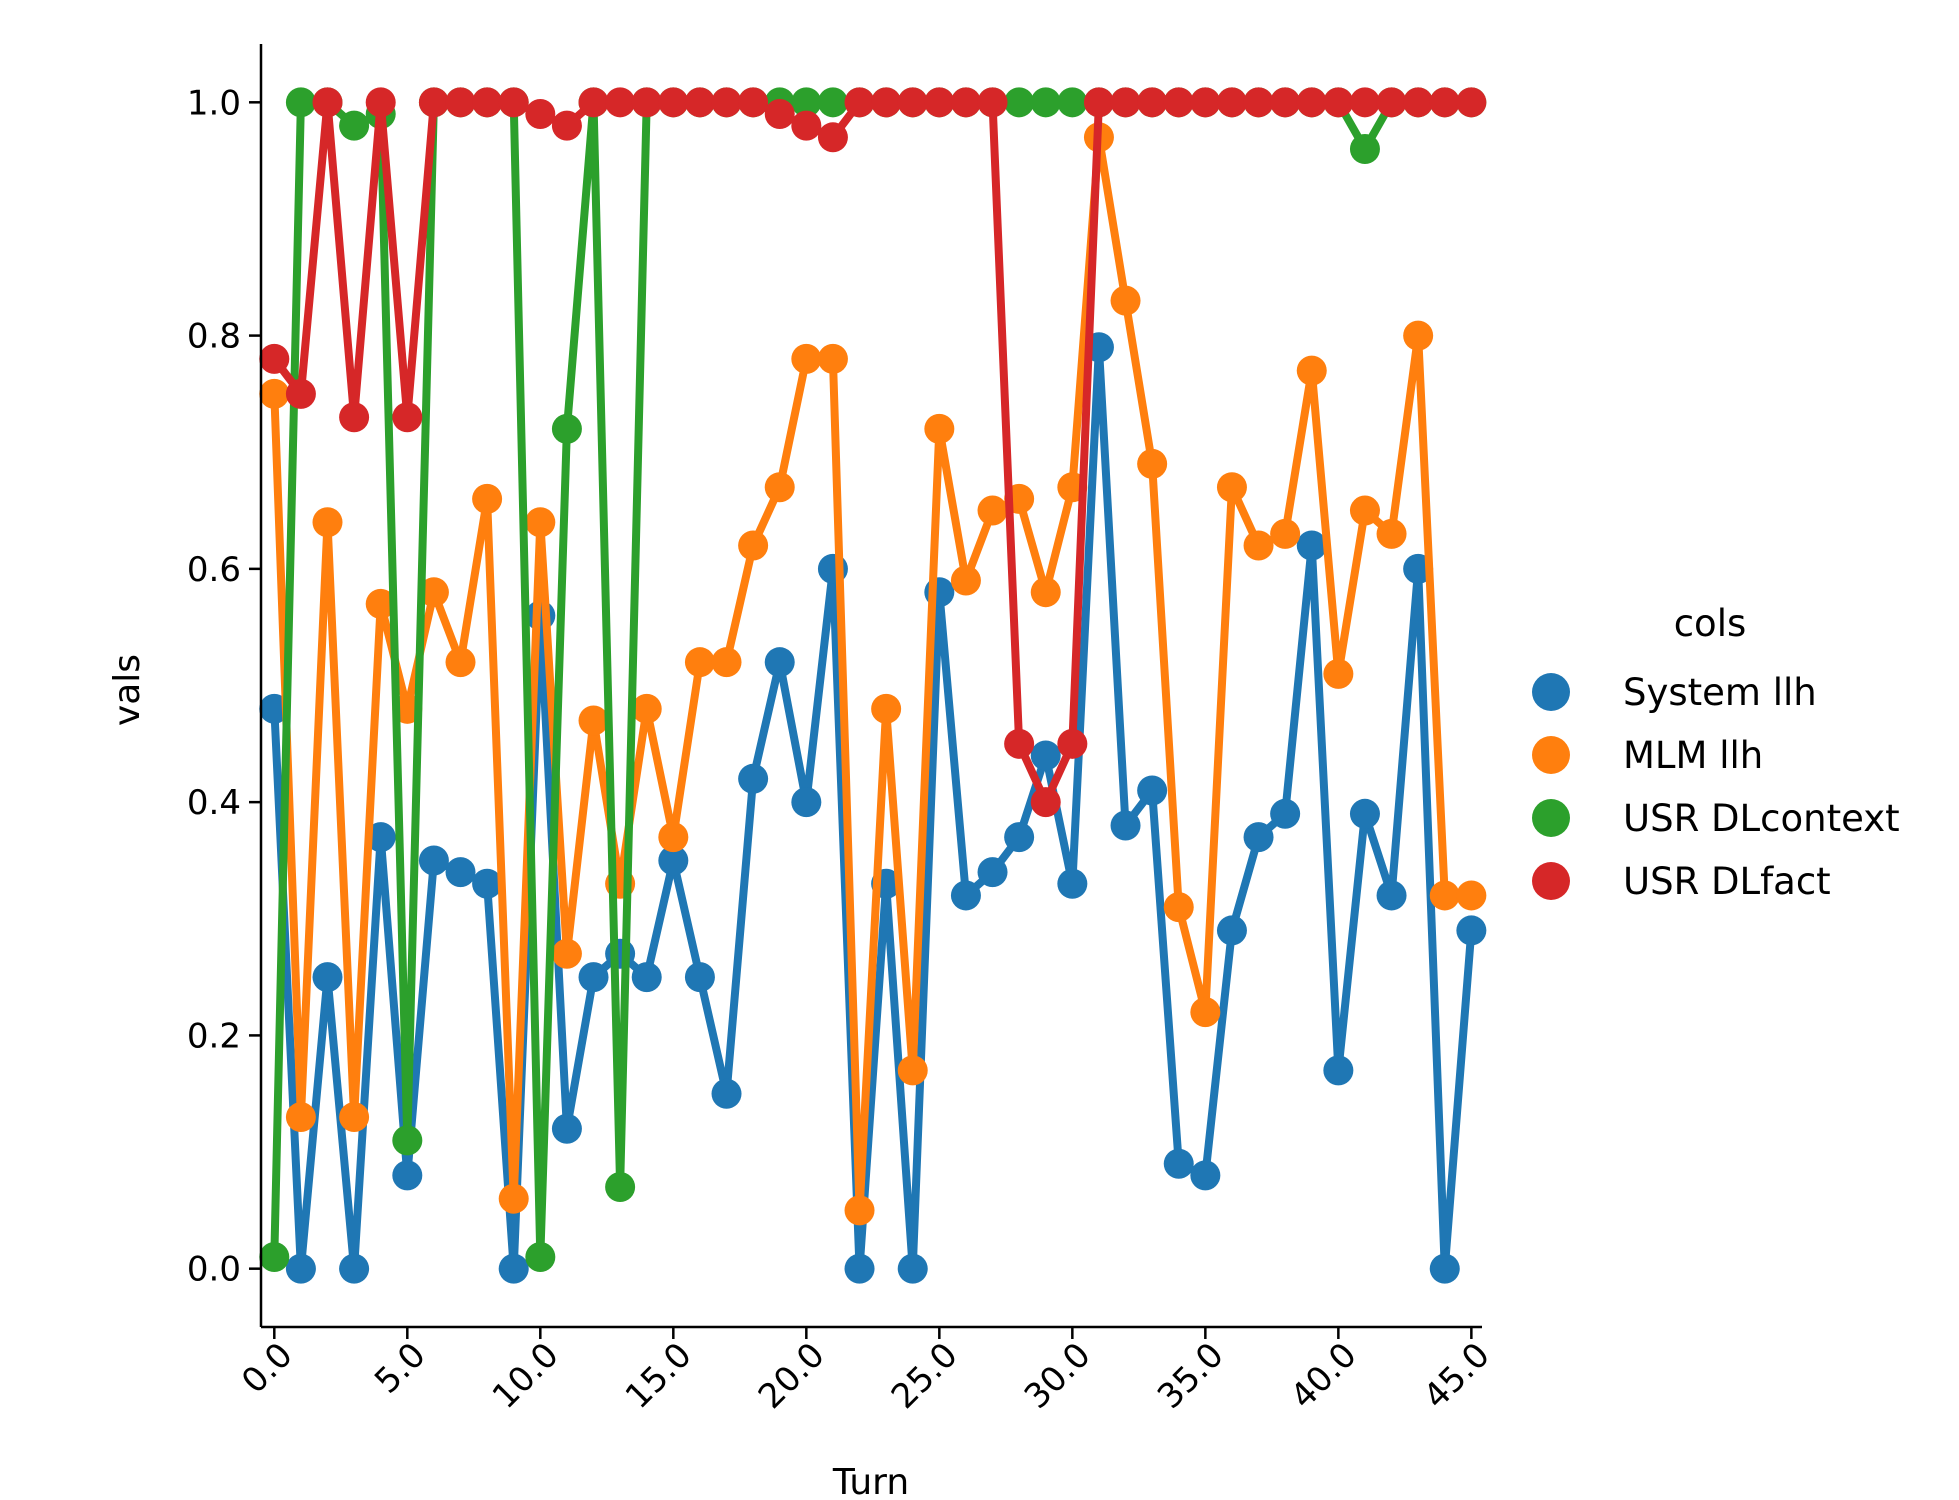 Image resolution: width=1959 pixels, height=1500 pixels. I want to click on legend-label: System llh, so click(1720, 692).